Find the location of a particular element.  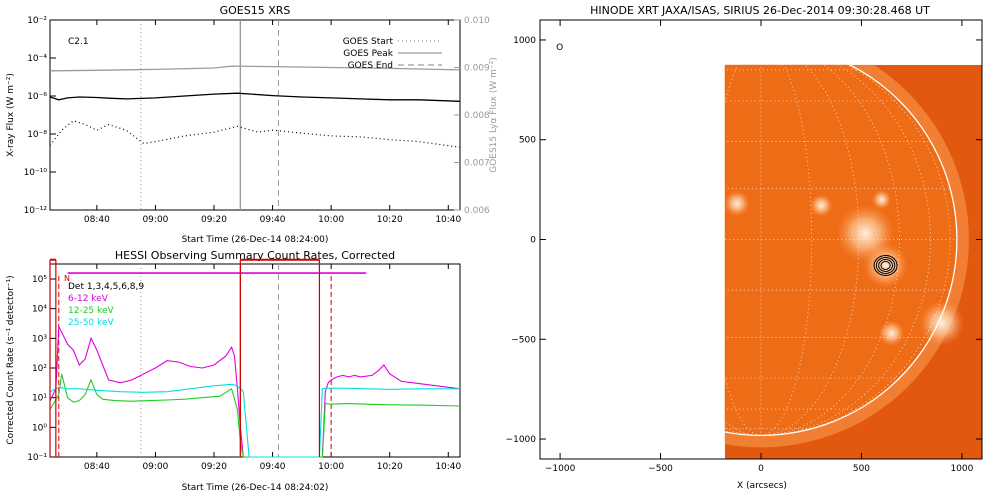

image-y-tick-label: 1000 is located at coordinates (524, 41).